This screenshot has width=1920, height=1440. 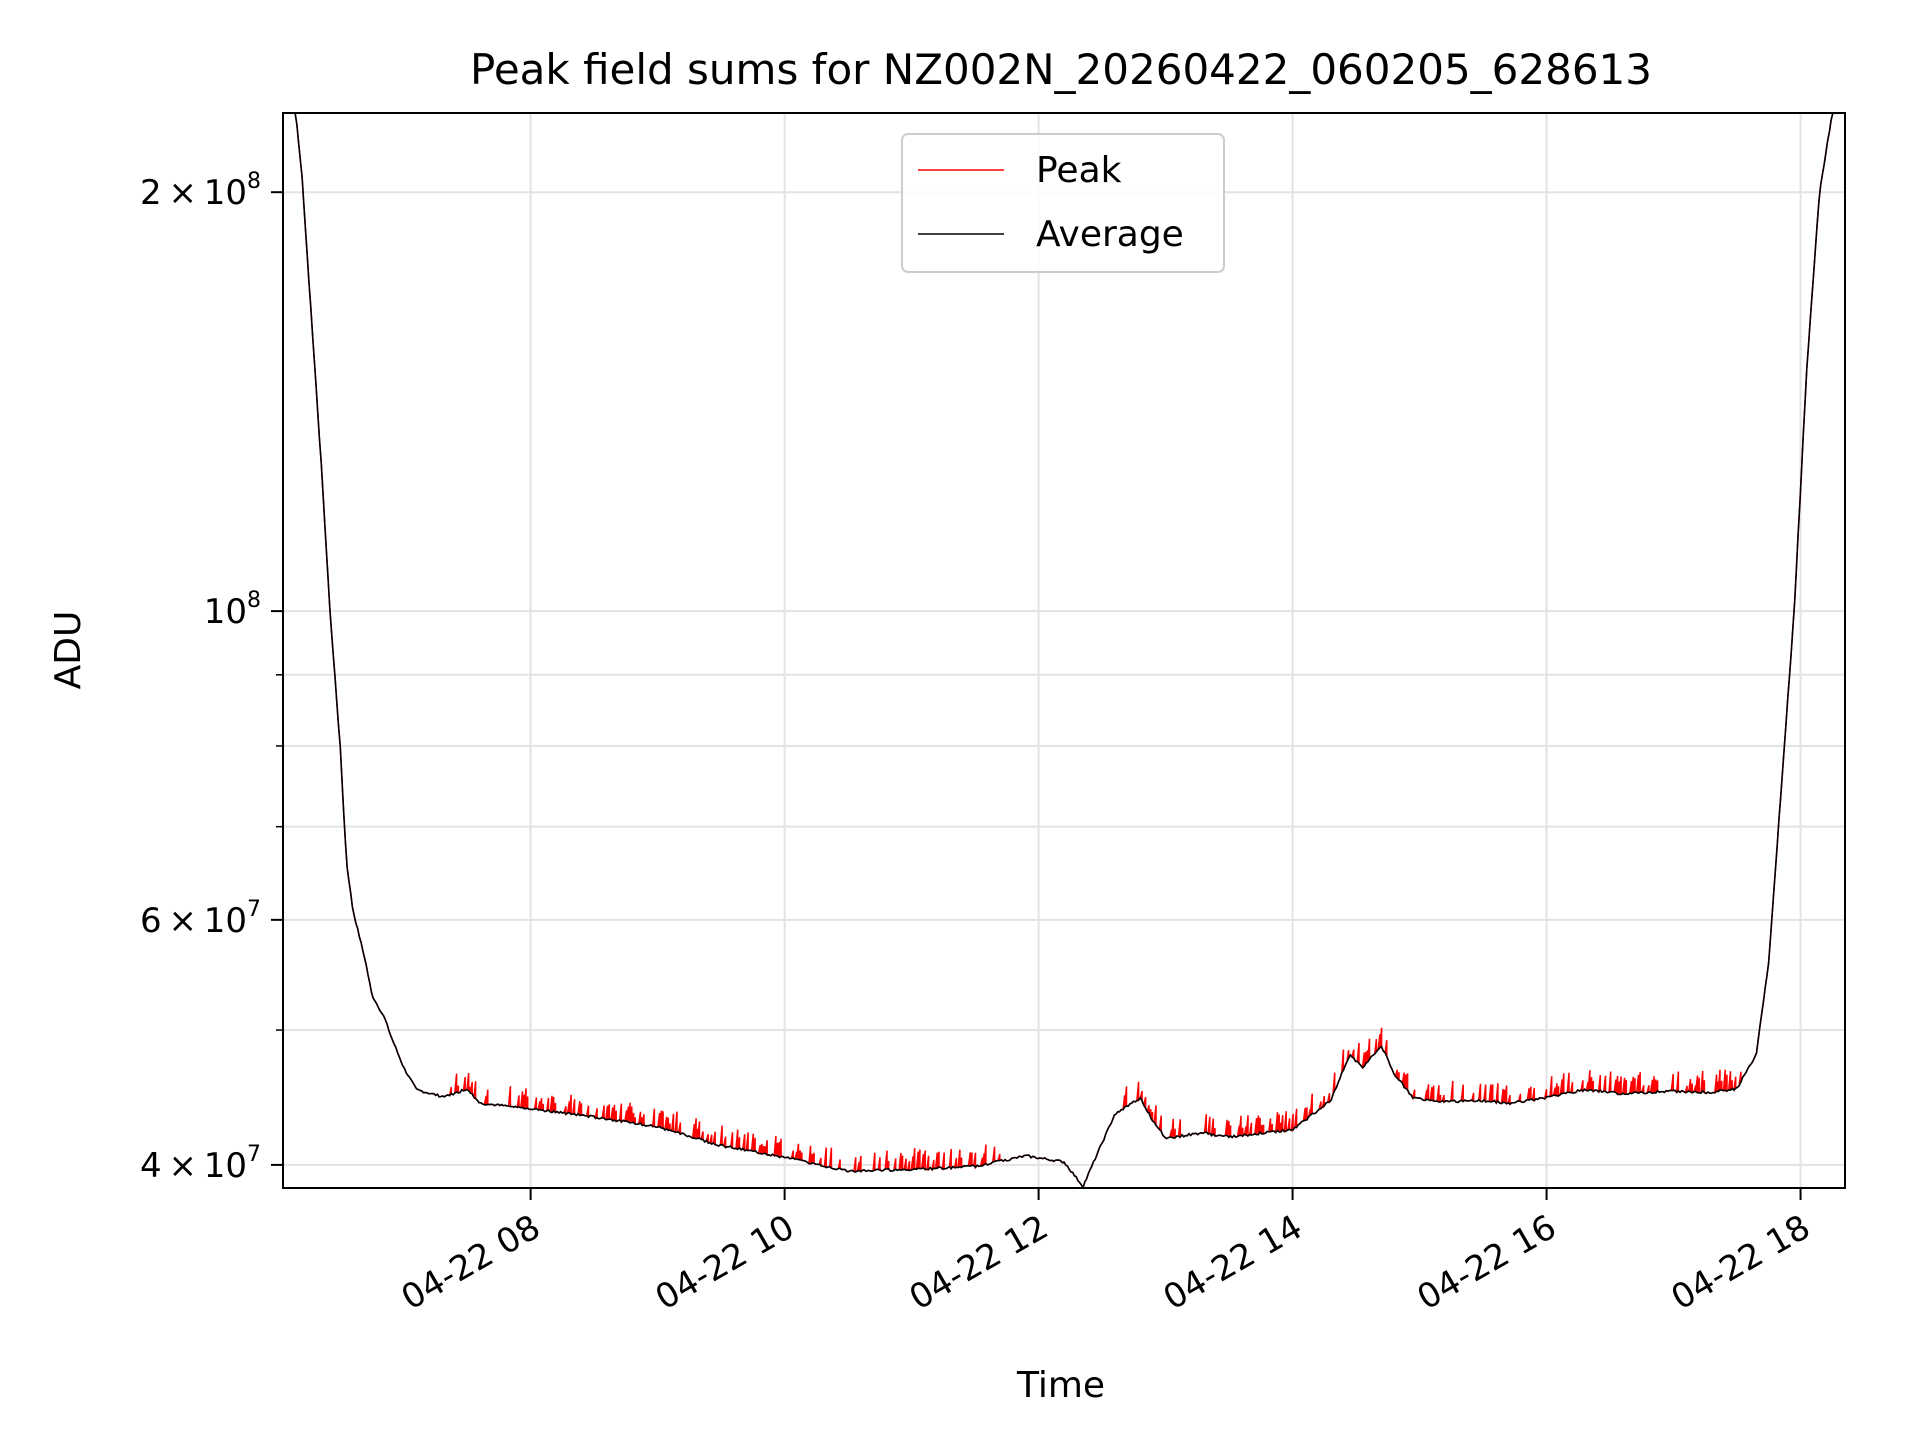 I want to click on x-axis-label: Time, so click(x=1060, y=1385).